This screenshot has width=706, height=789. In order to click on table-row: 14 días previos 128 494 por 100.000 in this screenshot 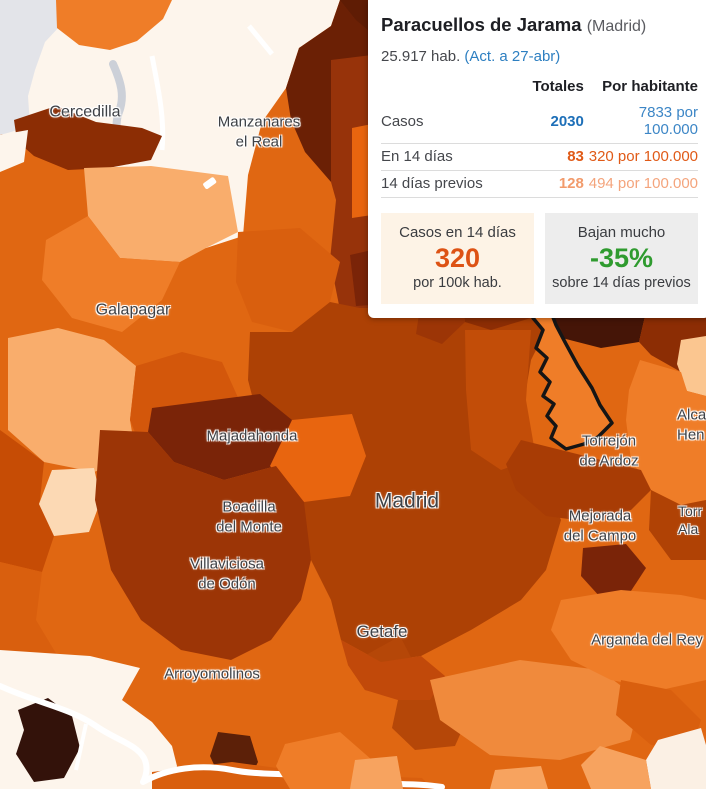, I will do `click(539, 184)`.